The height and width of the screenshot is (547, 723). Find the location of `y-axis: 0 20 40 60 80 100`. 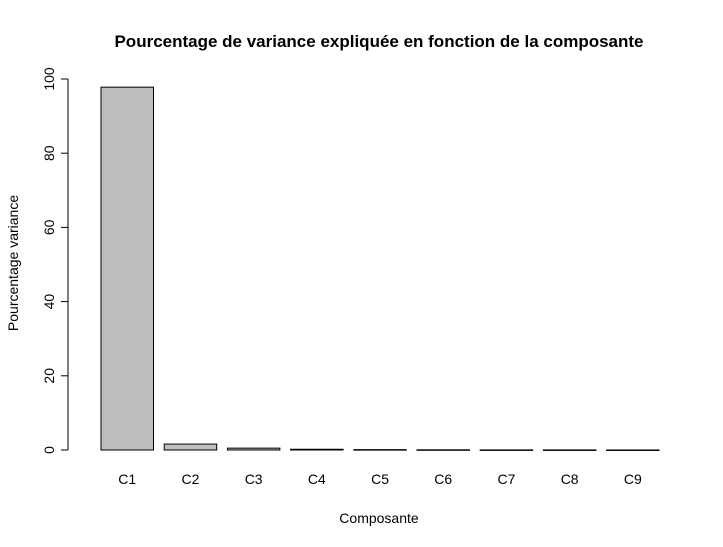

y-axis: 0 20 40 60 80 100 is located at coordinates (55, 260).